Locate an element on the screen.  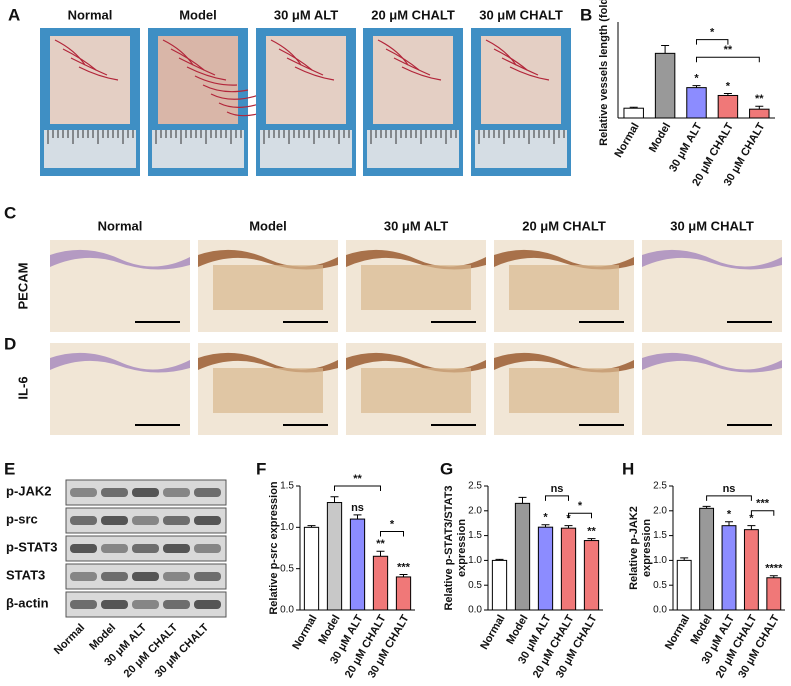
bracket-label: *** is located at coordinates (763, 504).